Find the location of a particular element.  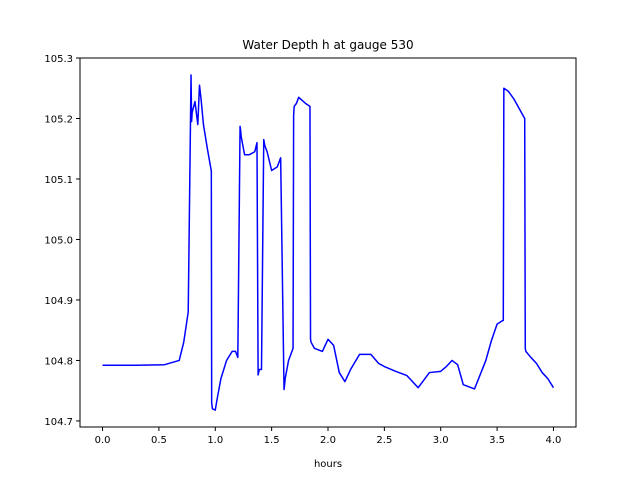

x-tick-label: 1.0 is located at coordinates (215, 440).